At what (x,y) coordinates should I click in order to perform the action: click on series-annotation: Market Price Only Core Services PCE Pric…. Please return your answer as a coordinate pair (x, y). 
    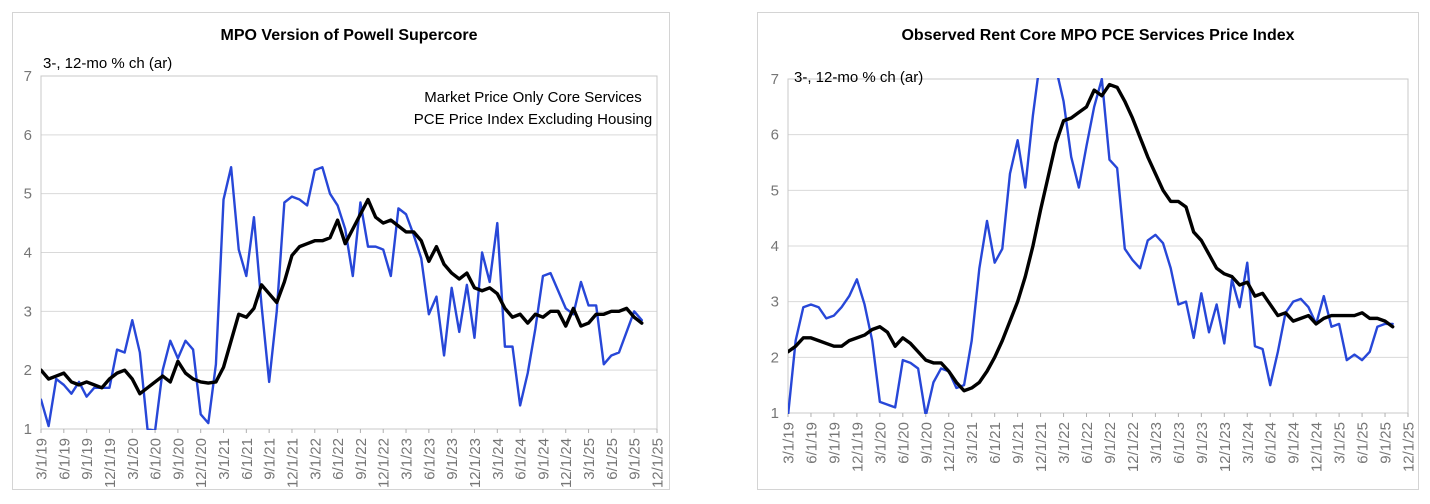
    Looking at the image, I should click on (533, 109).